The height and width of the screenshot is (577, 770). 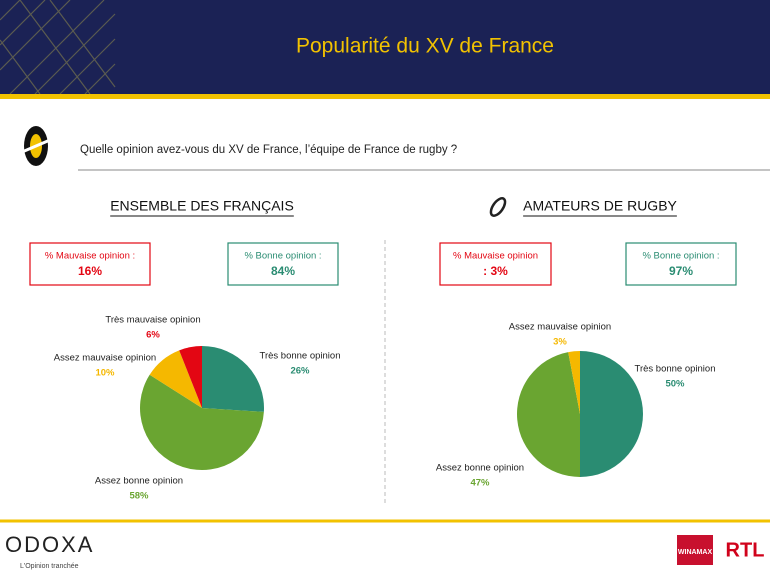 What do you see at coordinates (36, 146) in the screenshot?
I see `question-icon` at bounding box center [36, 146].